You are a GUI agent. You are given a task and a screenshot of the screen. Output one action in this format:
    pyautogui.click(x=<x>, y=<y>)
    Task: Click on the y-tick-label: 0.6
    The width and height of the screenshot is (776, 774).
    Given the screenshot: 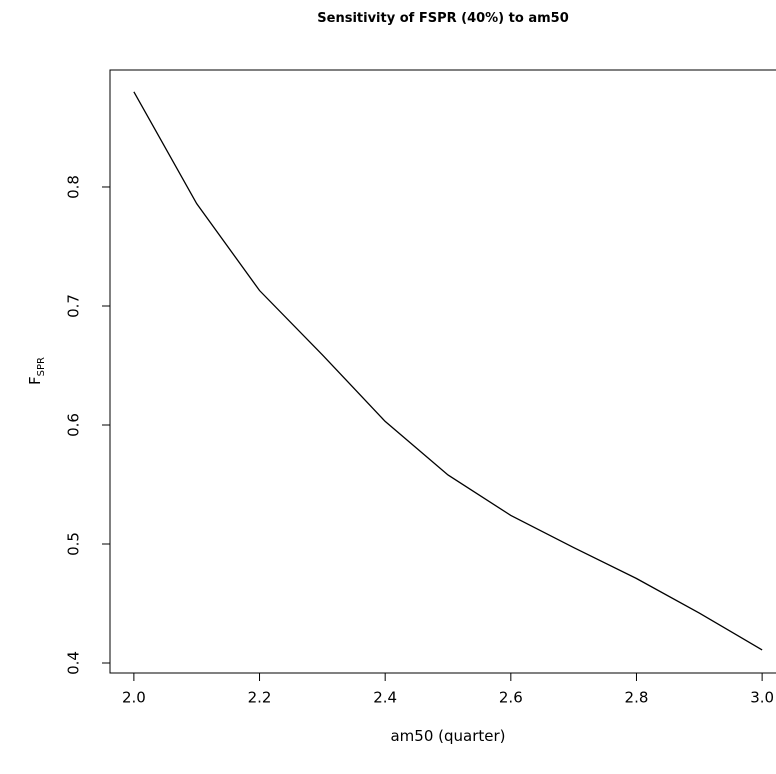 What is the action you would take?
    pyautogui.click(x=74, y=425)
    